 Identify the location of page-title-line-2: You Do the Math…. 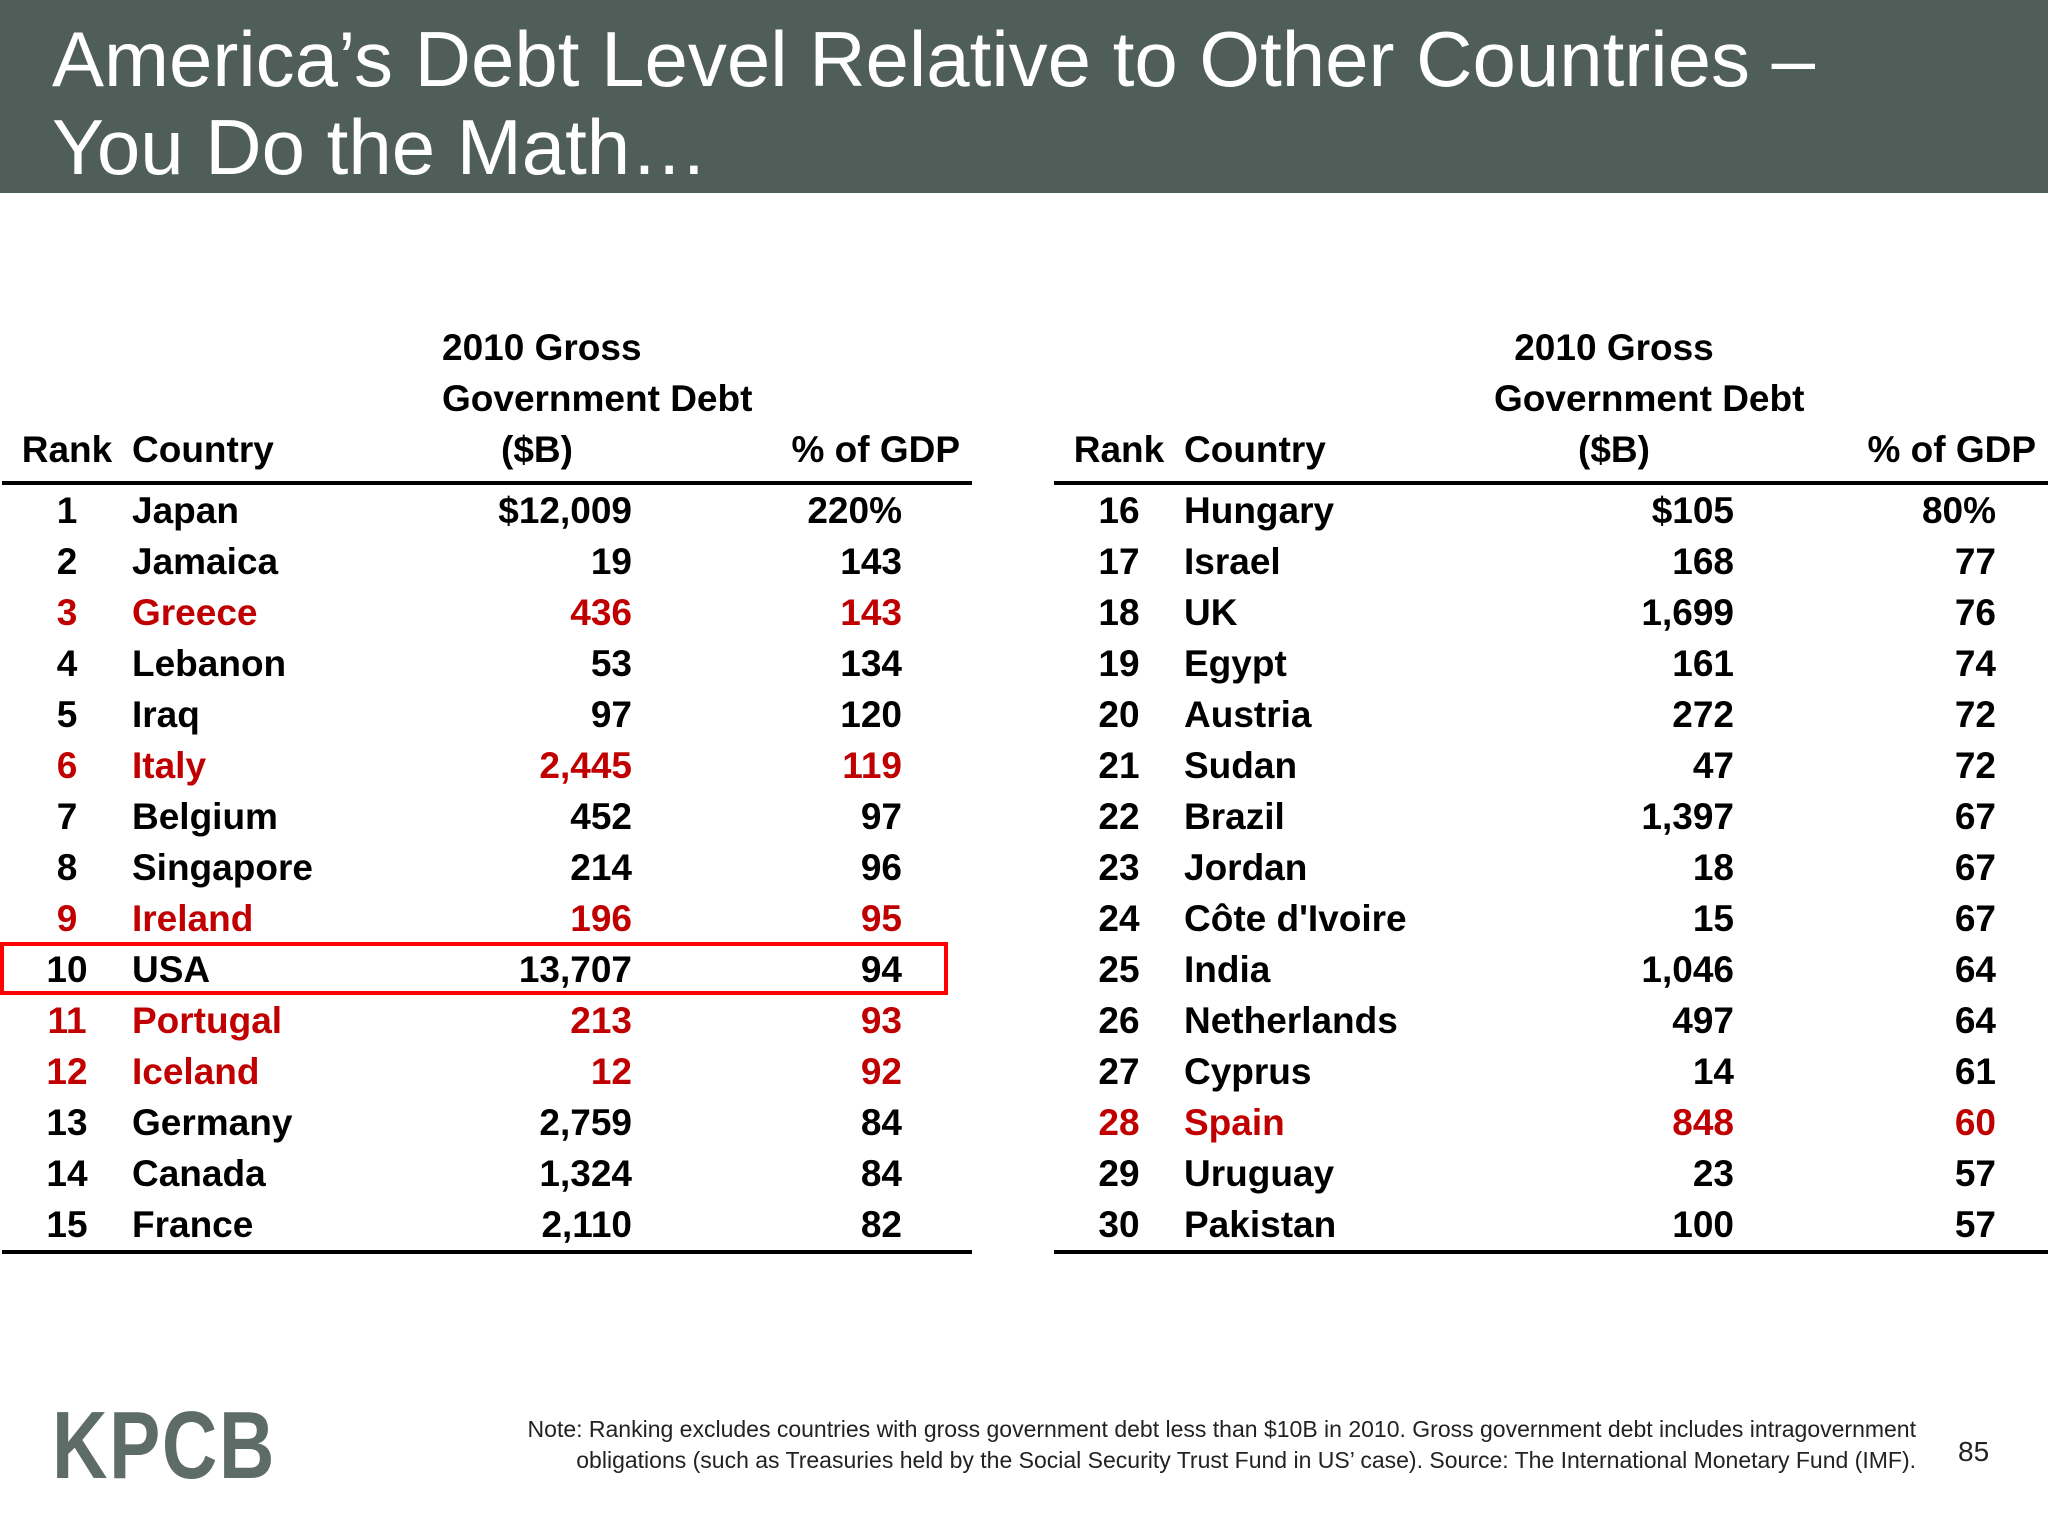
(380, 147).